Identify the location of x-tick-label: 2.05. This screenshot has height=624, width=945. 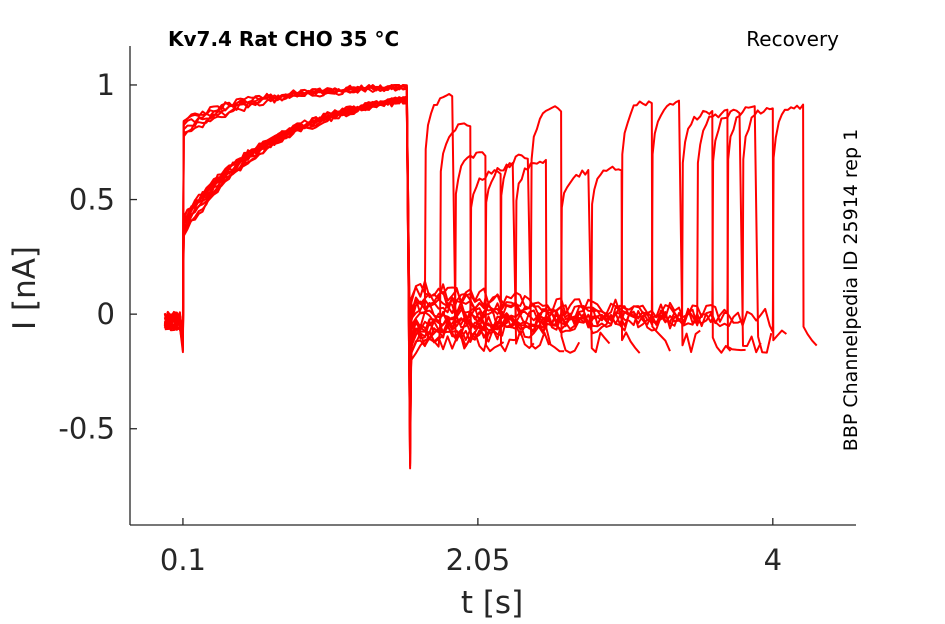
(478, 560).